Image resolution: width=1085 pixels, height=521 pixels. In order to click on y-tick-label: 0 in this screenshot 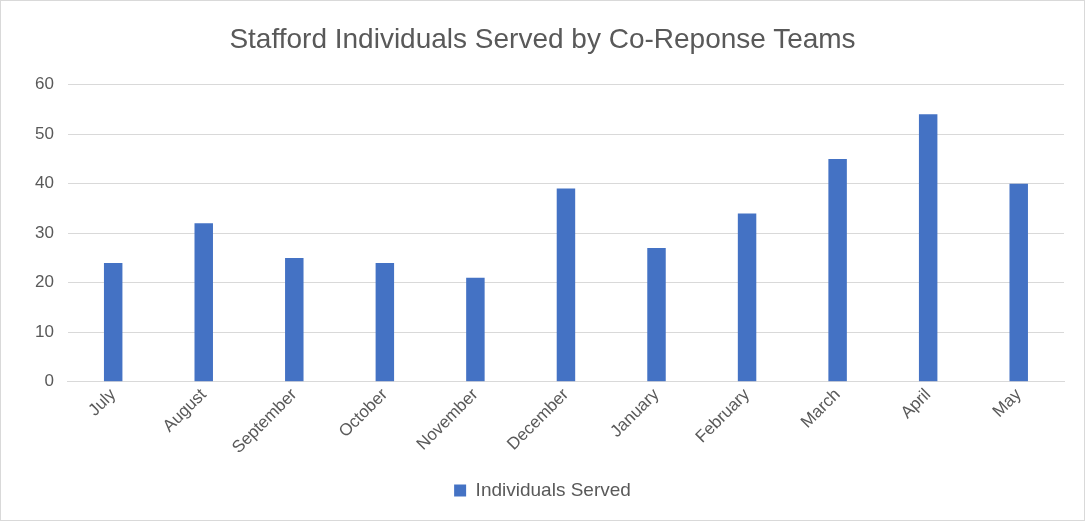, I will do `click(49, 381)`.